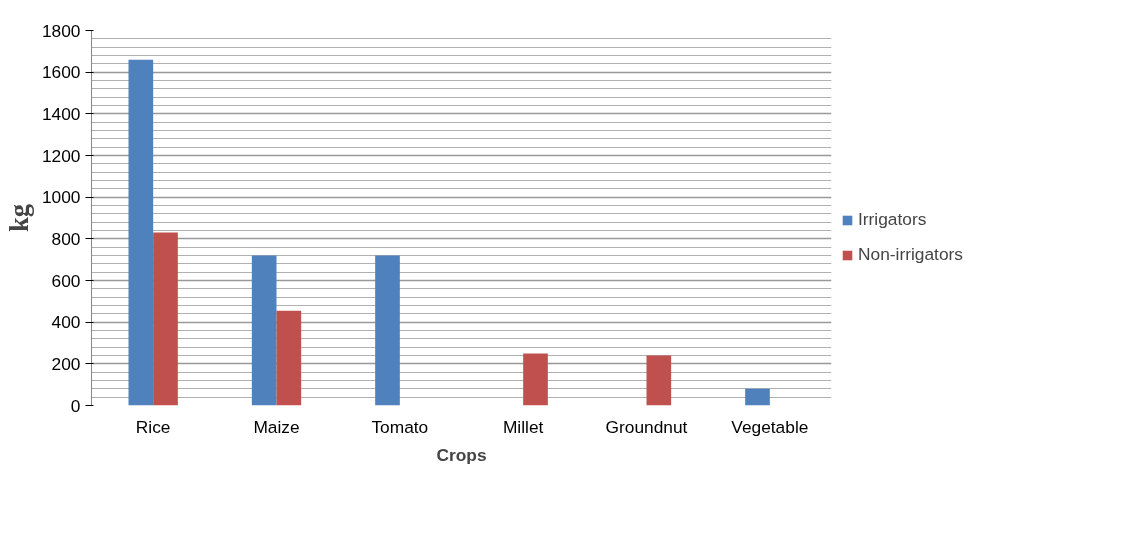 The width and height of the screenshot is (1139, 533). Describe the element at coordinates (61, 30) in the screenshot. I see `y-tick-label: 1800` at that location.